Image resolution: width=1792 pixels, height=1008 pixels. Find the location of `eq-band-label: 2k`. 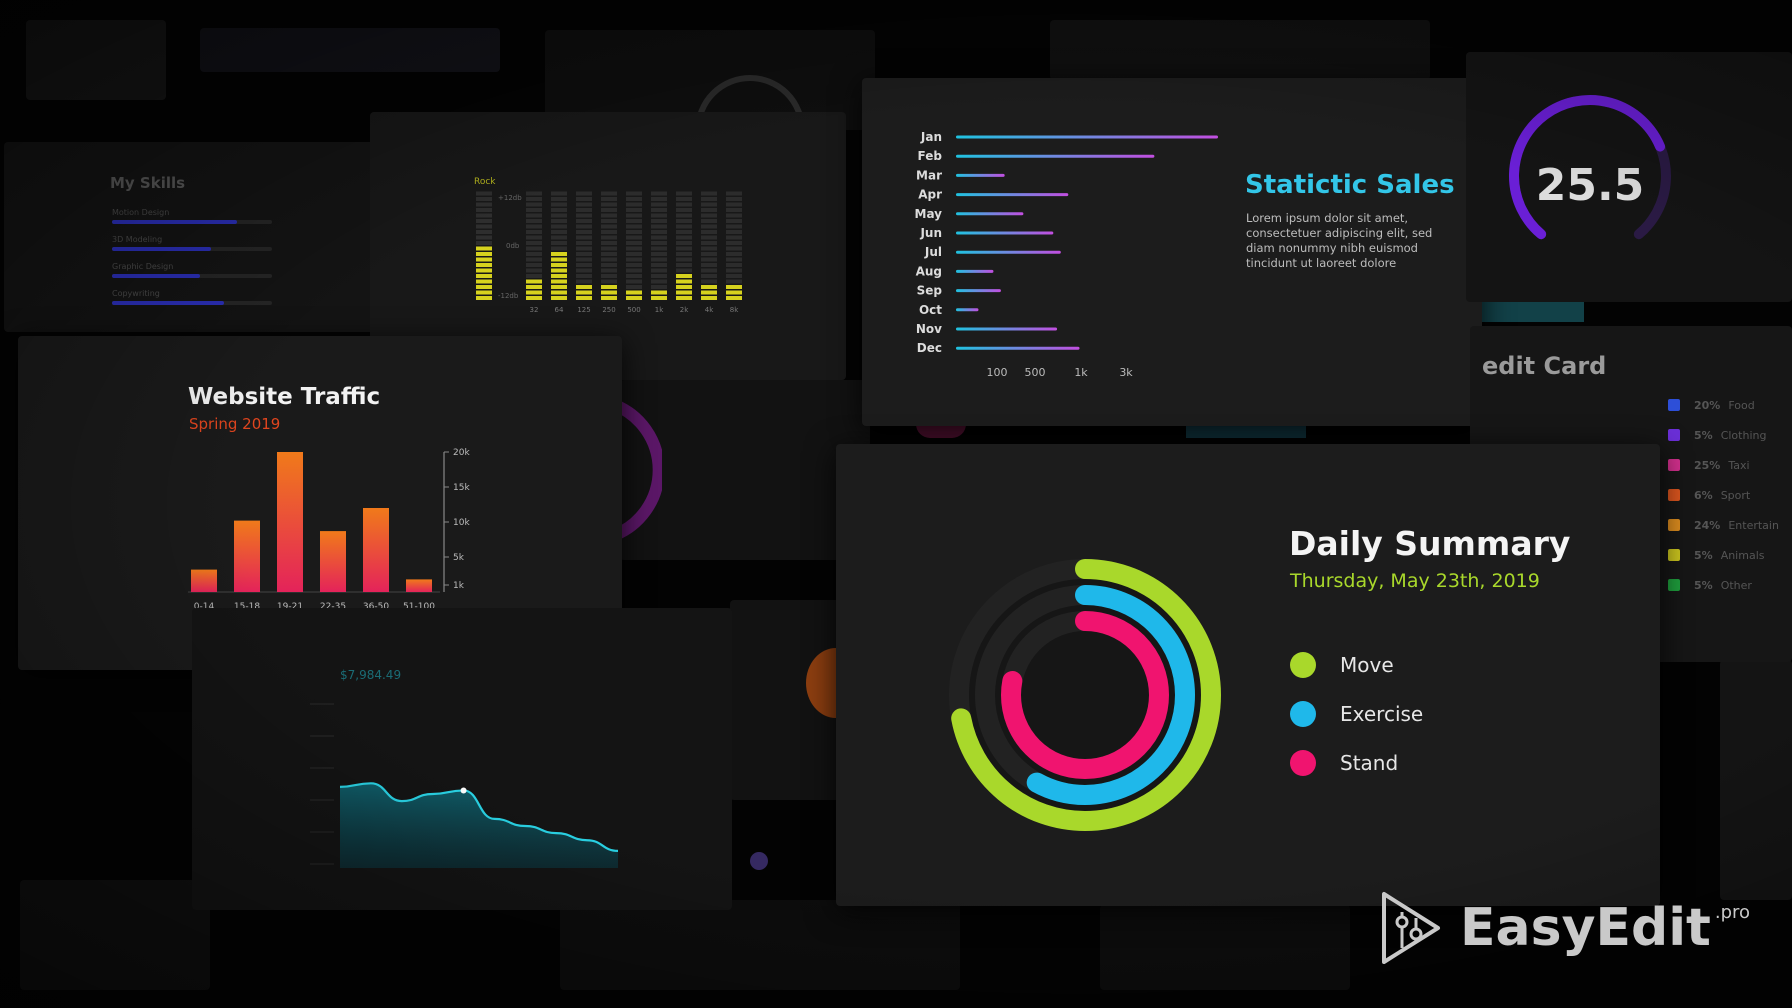

eq-band-label: 2k is located at coordinates (684, 310).